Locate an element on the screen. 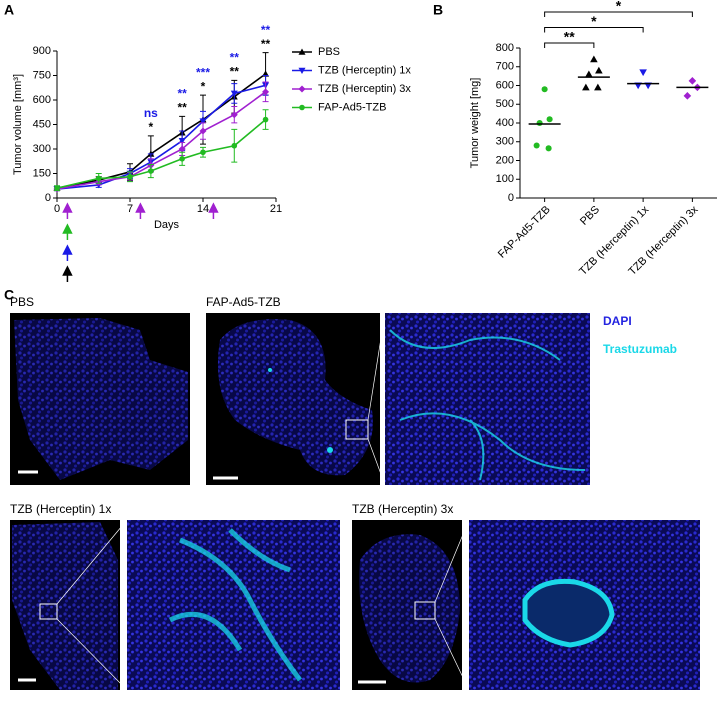 Image resolution: width=726 pixels, height=703 pixels. panel-letter: B is located at coordinates (438, 10).